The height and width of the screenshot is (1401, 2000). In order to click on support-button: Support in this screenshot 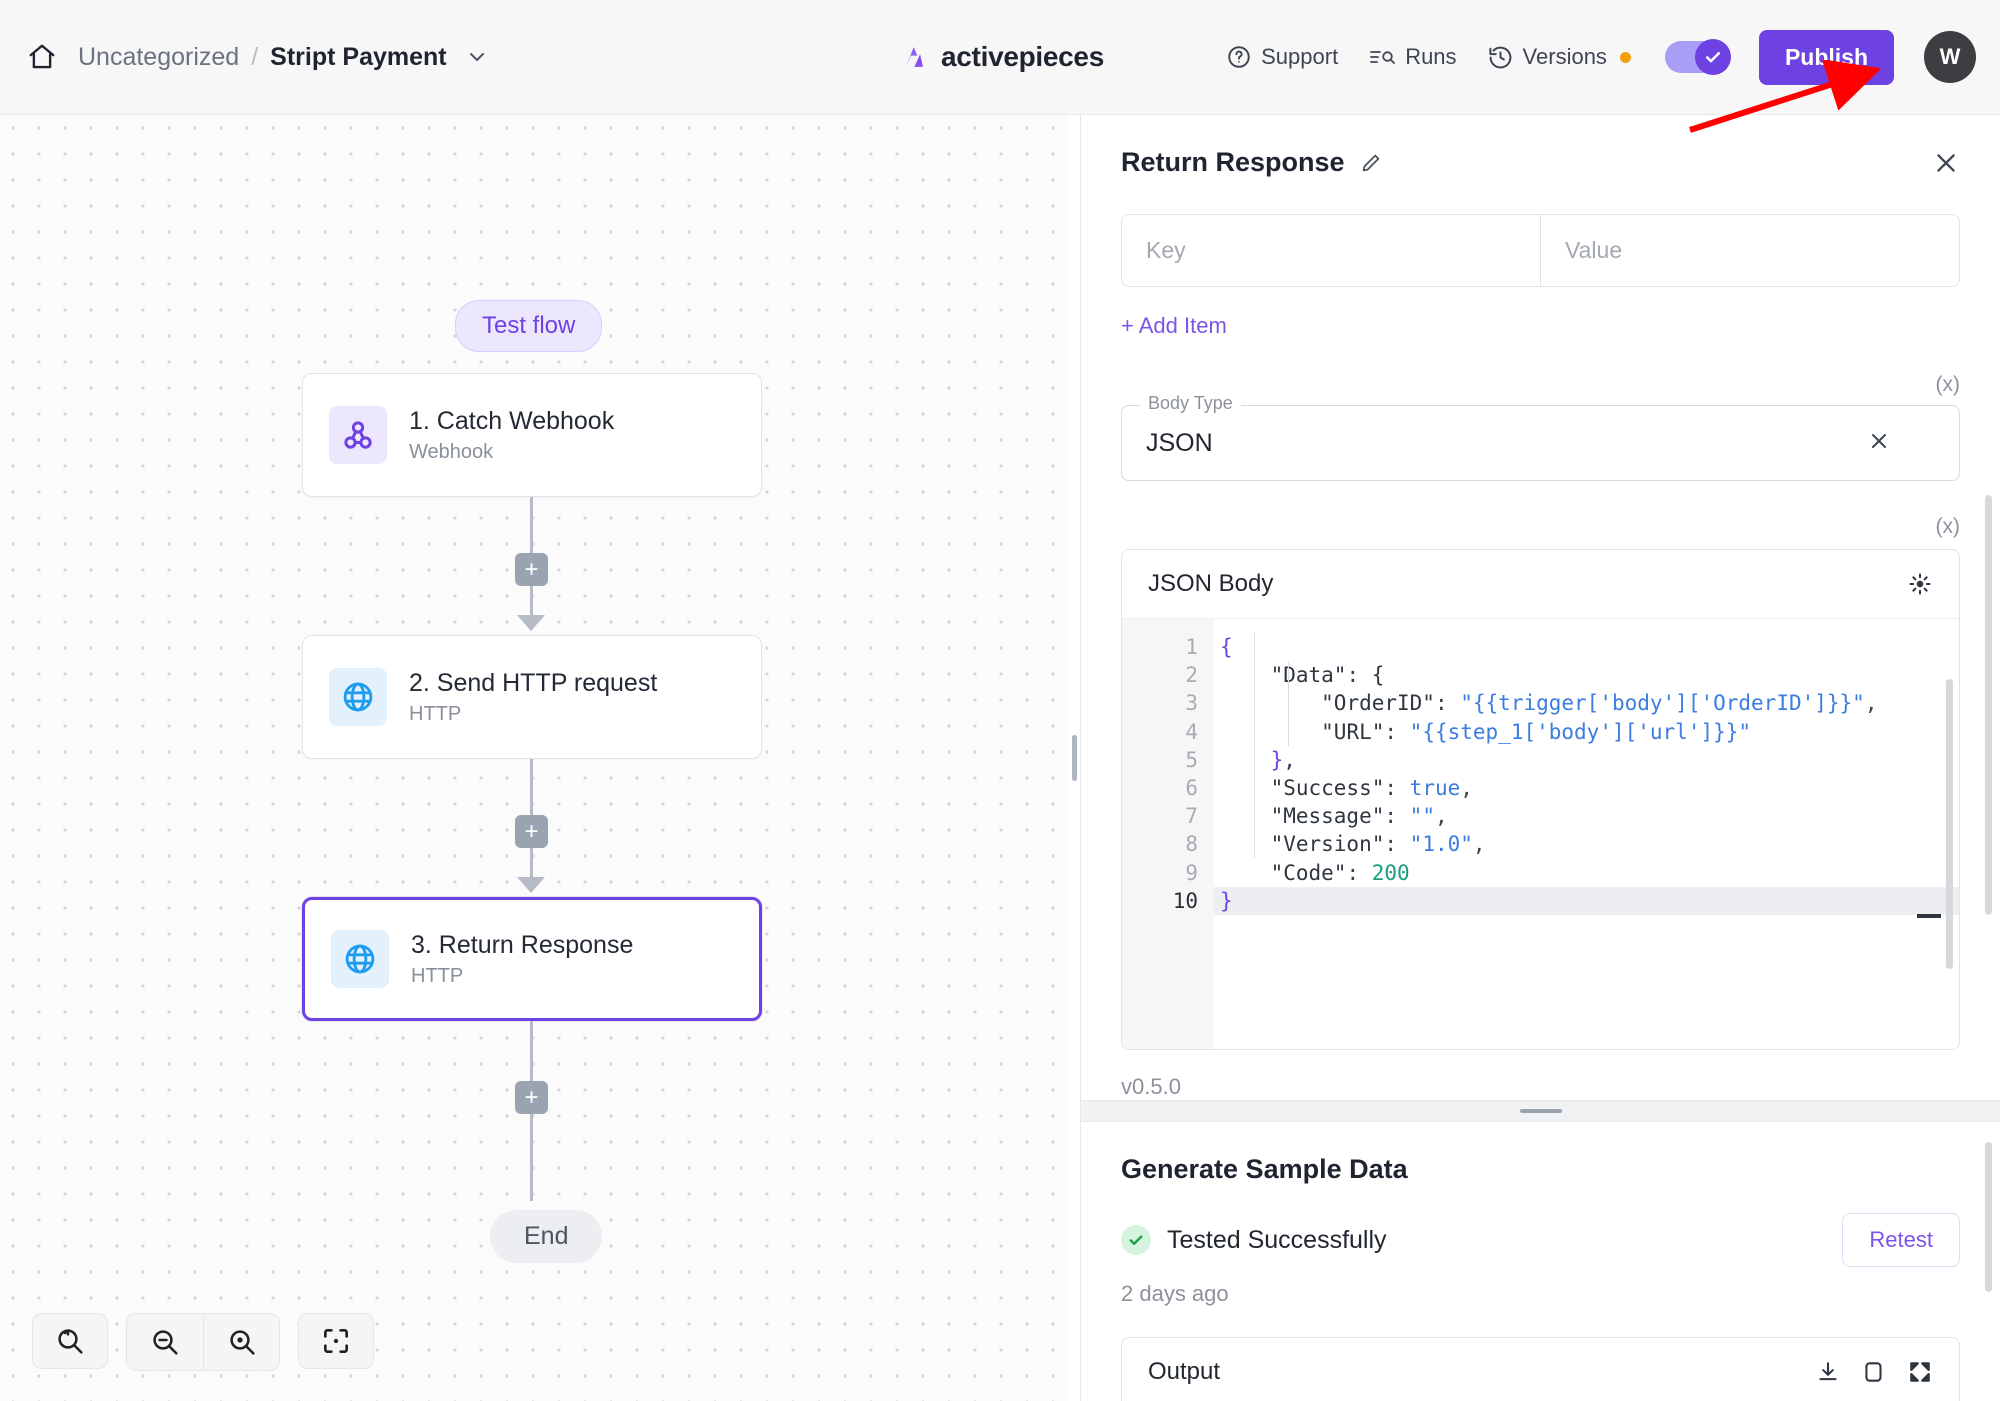, I will do `click(1282, 57)`.